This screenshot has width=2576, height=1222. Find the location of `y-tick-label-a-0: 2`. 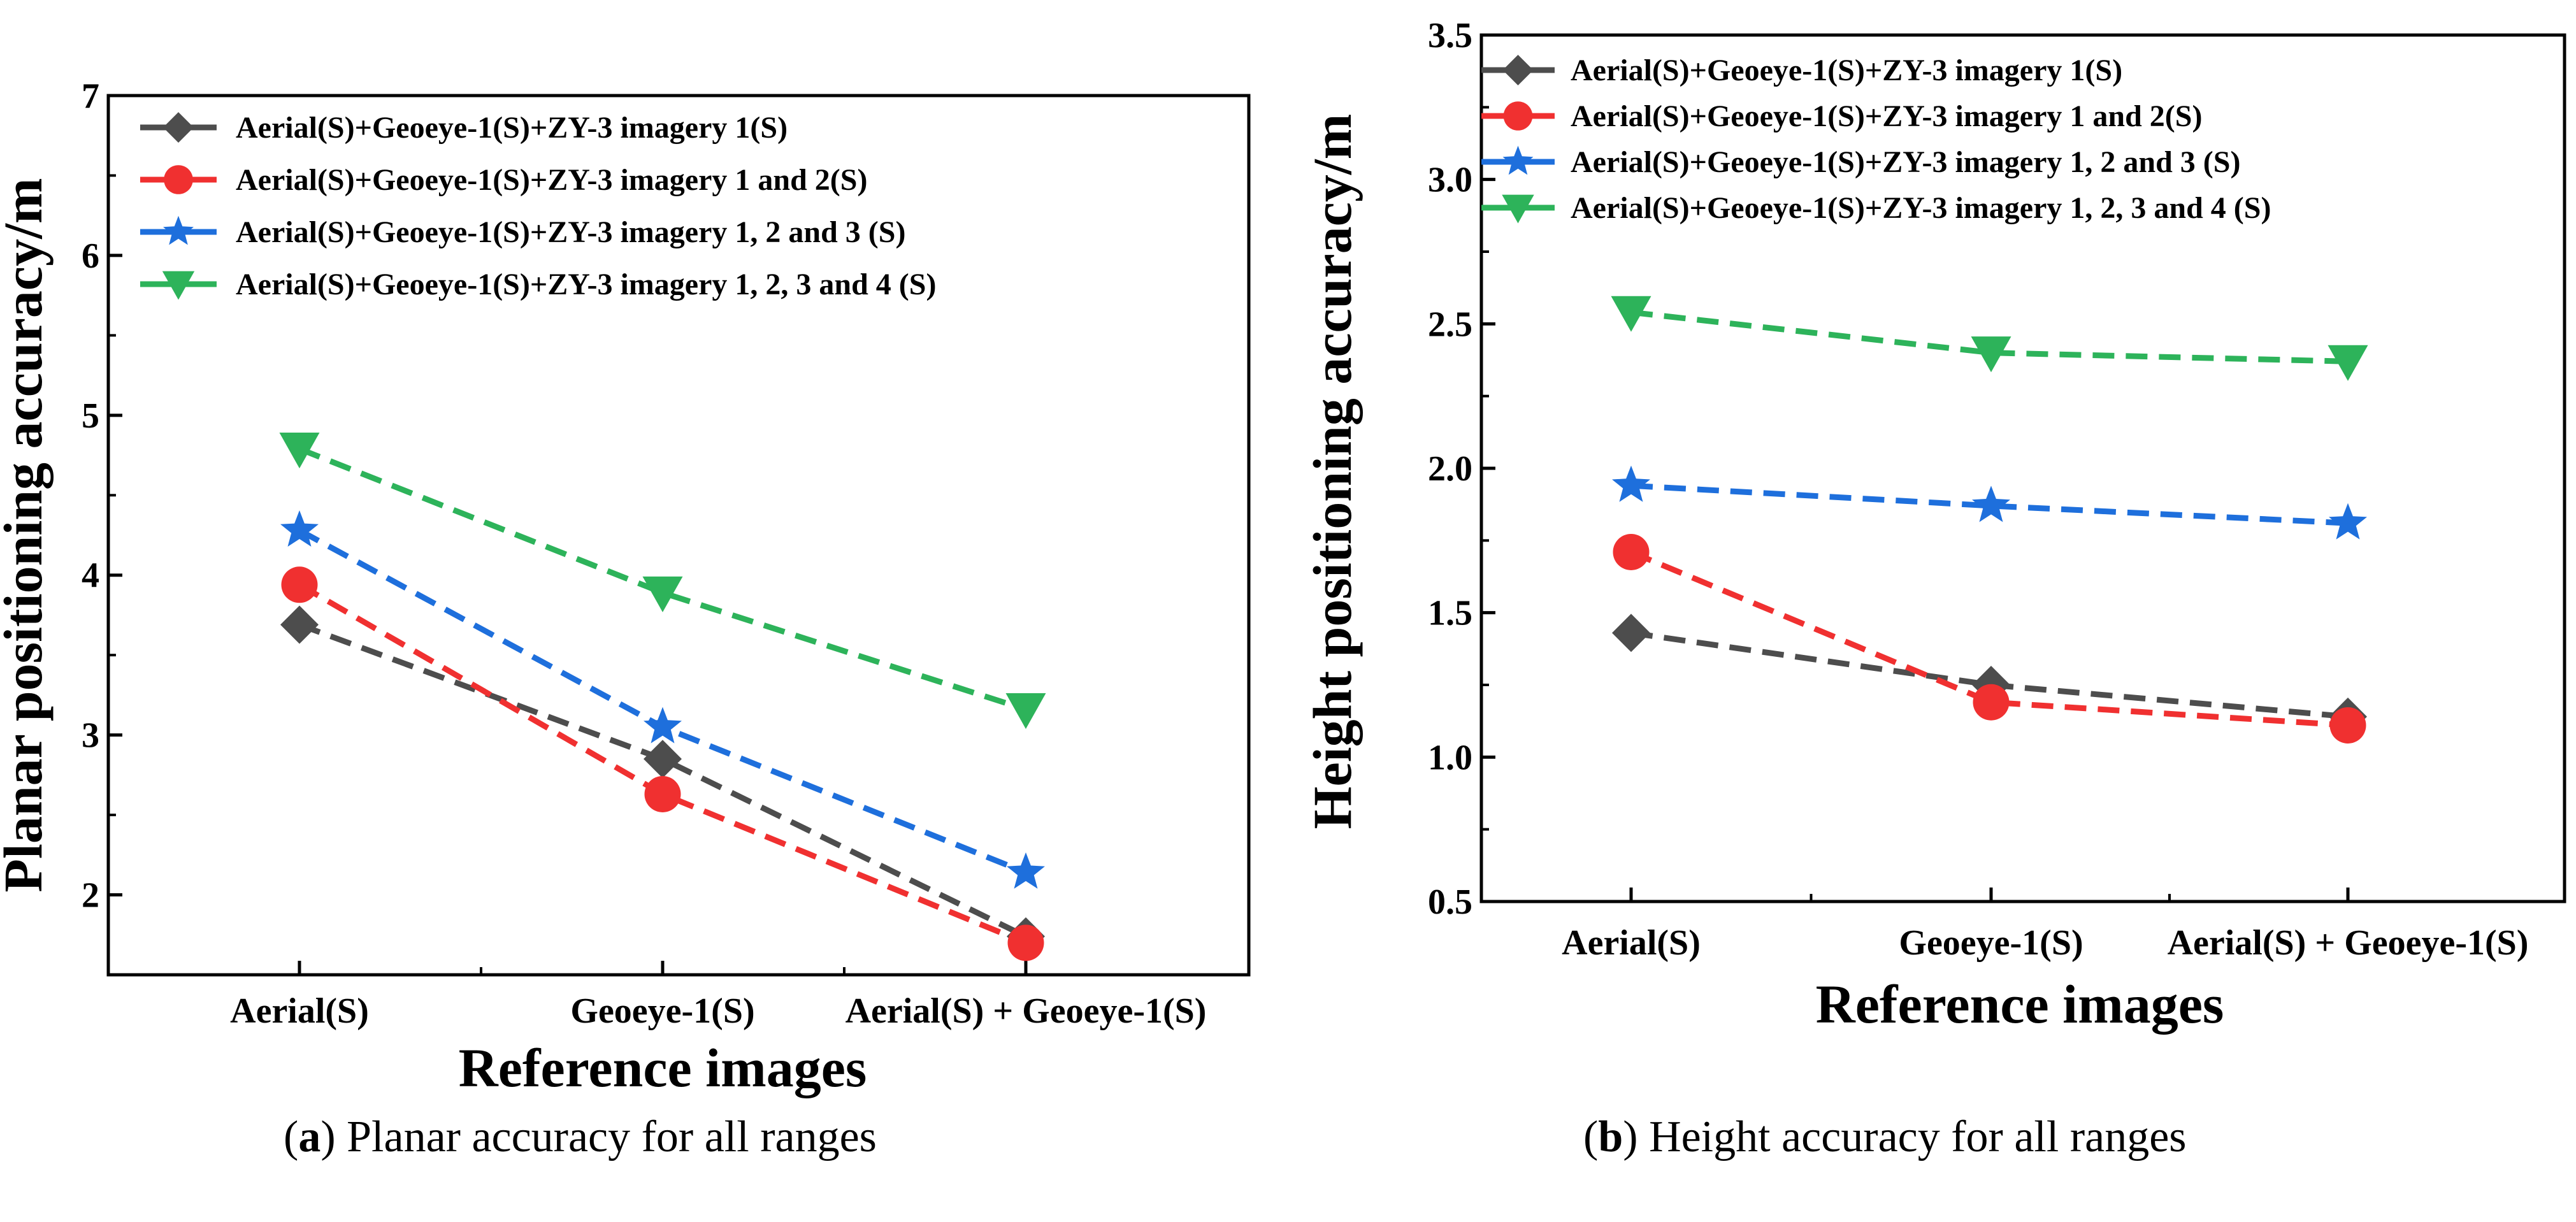

y-tick-label-a-0: 2 is located at coordinates (91, 896).